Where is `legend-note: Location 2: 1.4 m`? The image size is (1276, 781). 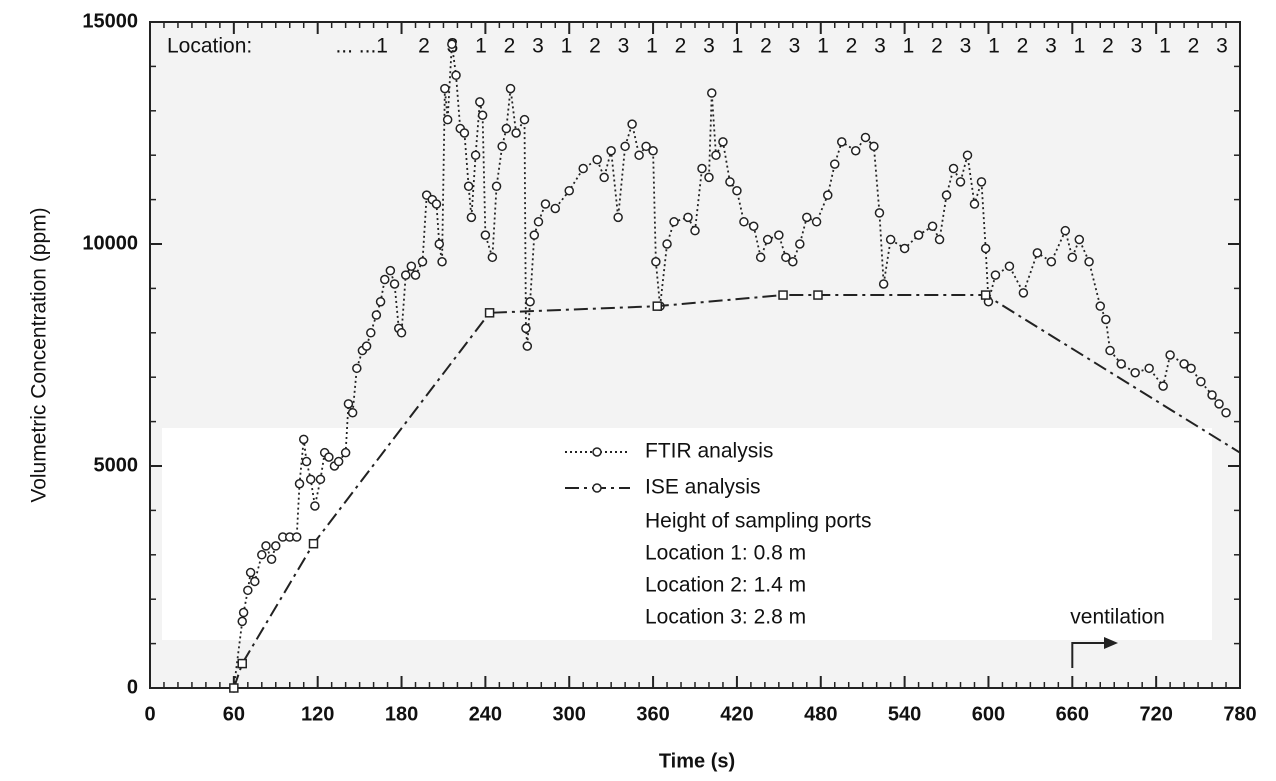
legend-note: Location 2: 1.4 m is located at coordinates (725, 585).